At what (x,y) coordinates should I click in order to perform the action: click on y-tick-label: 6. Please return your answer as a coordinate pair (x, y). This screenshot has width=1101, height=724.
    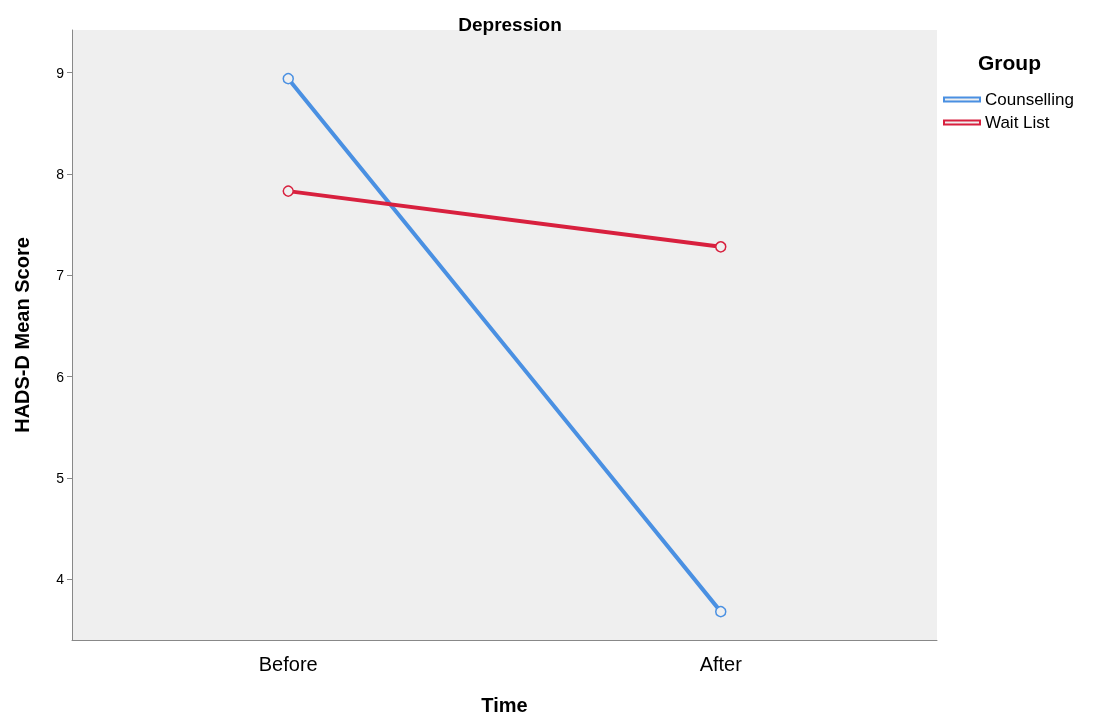
    Looking at the image, I should click on (60, 376).